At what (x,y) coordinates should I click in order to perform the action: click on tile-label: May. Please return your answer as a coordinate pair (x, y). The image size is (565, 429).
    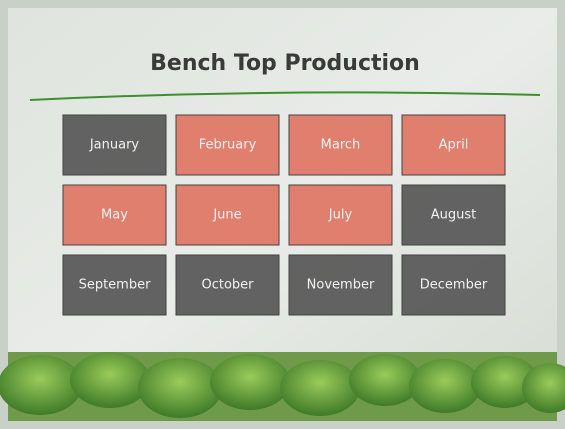
    Looking at the image, I should click on (114, 215).